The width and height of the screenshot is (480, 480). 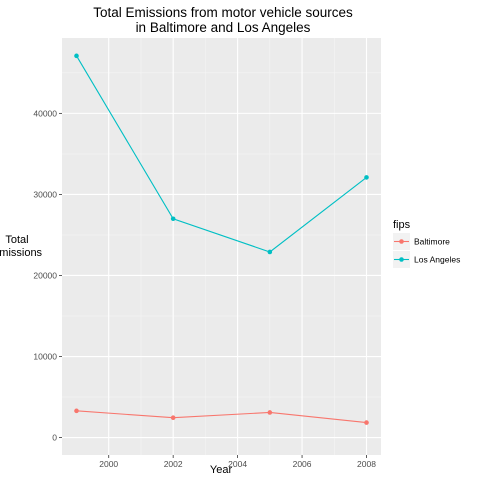 I want to click on legend-label-los-angeles: Los Angeles, so click(x=437, y=260).